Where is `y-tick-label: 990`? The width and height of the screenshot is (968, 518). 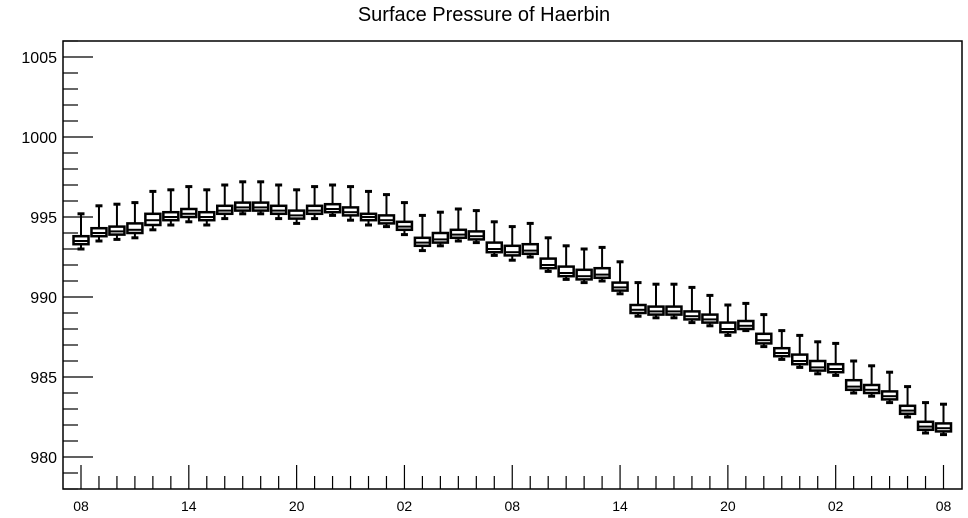 y-tick-label: 990 is located at coordinates (43, 298).